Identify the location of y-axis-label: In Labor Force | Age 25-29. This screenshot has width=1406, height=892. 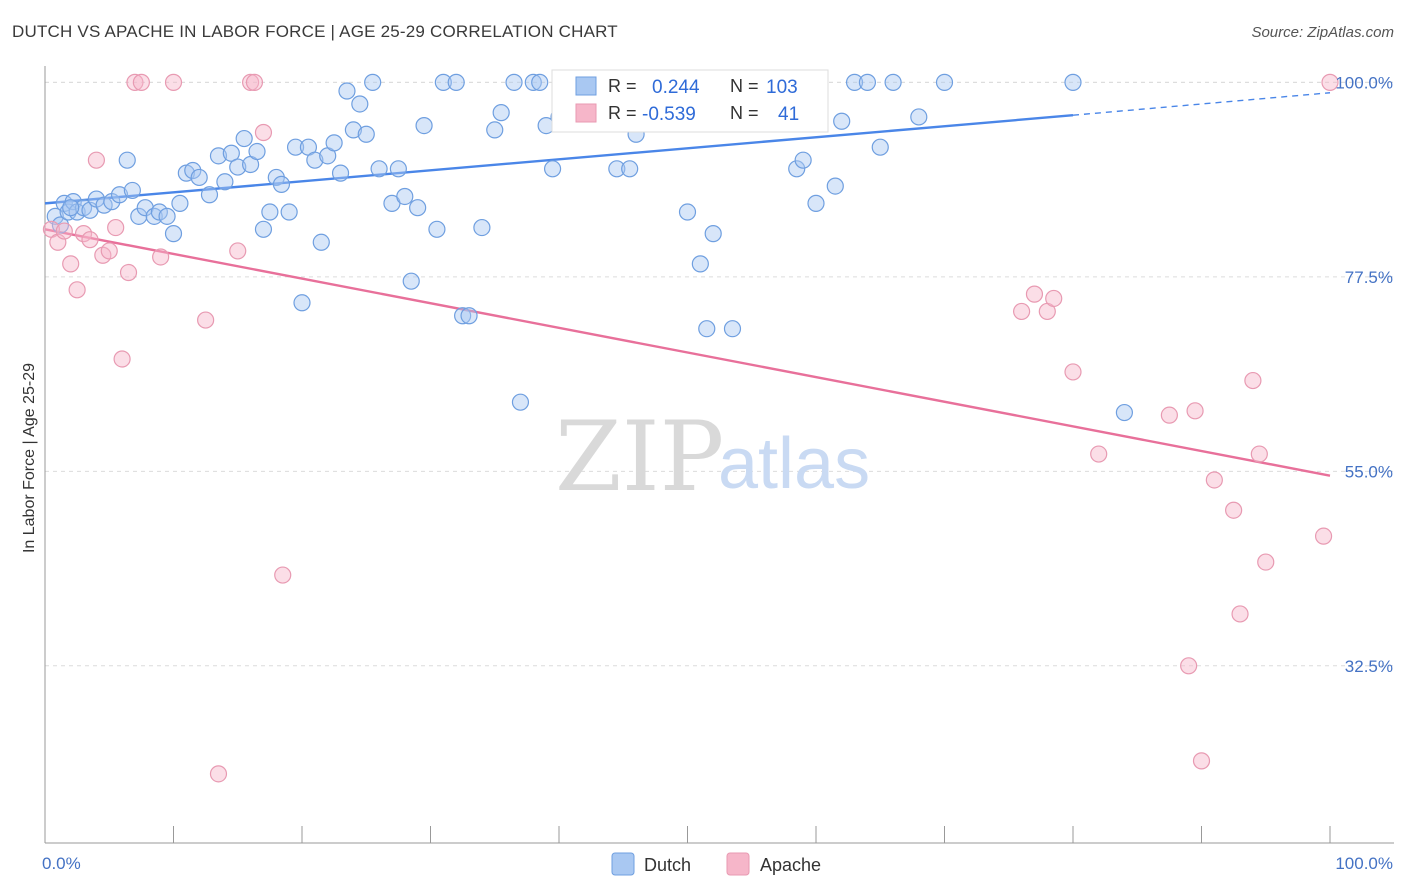
(29, 458).